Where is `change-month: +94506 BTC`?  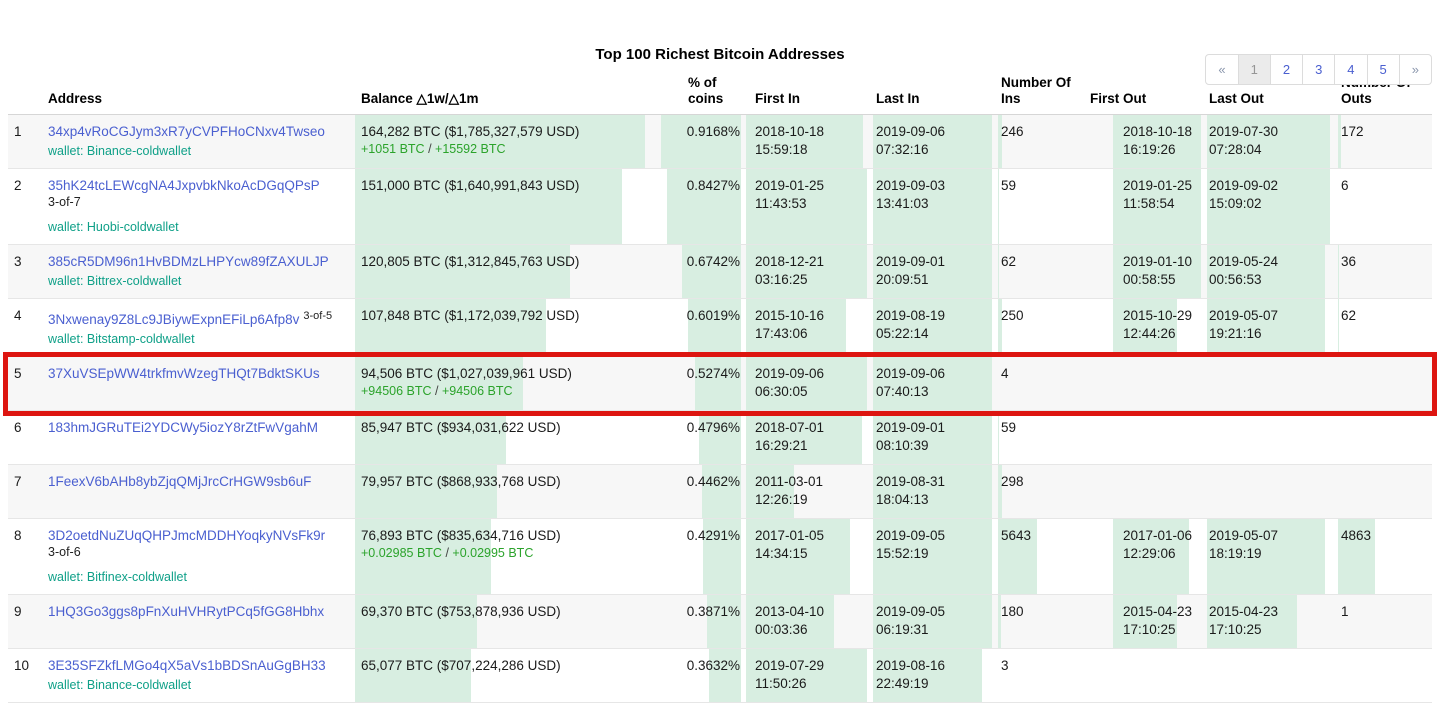 change-month: +94506 BTC is located at coordinates (477, 391).